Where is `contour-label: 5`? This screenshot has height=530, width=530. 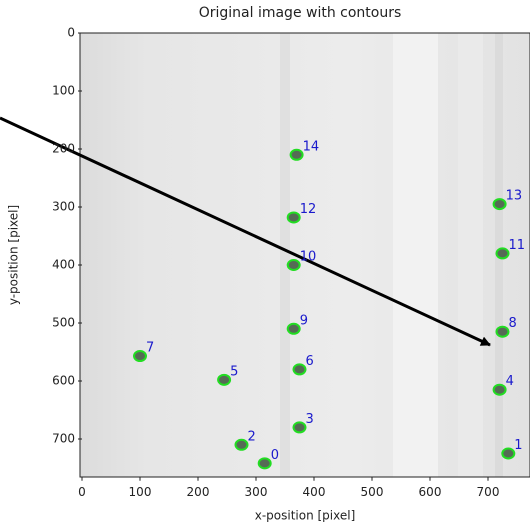 contour-label: 5 is located at coordinates (234, 371).